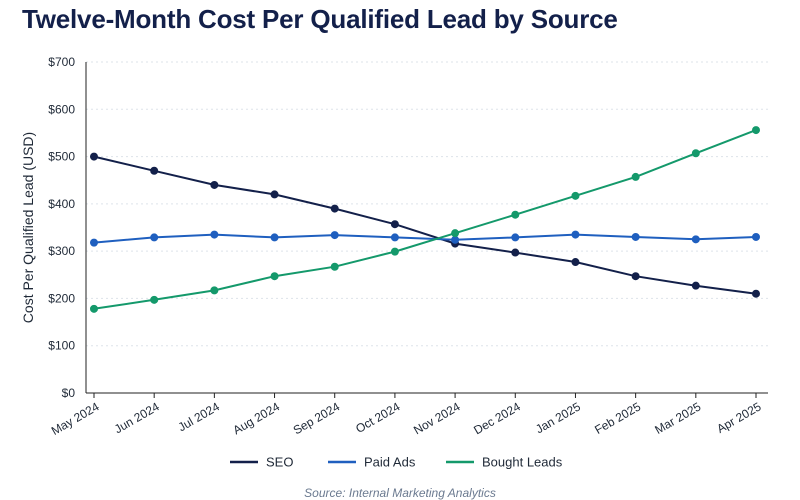 This screenshot has width=800, height=500. I want to click on x-tick-label: Jun 2024, so click(137, 417).